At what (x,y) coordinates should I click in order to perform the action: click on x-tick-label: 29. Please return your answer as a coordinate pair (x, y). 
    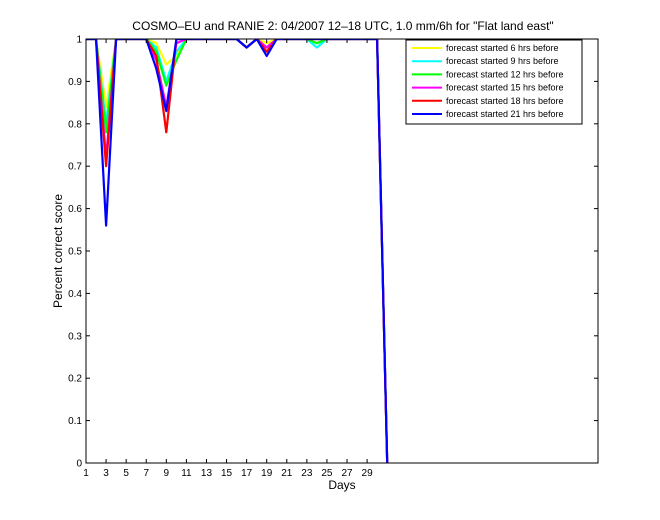
    Looking at the image, I should click on (368, 473).